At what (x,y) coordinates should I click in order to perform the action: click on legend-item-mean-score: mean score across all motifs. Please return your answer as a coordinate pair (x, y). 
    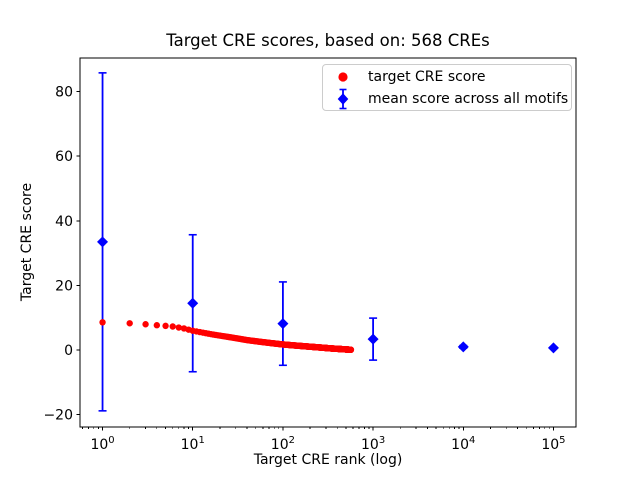
    Looking at the image, I should click on (447, 99).